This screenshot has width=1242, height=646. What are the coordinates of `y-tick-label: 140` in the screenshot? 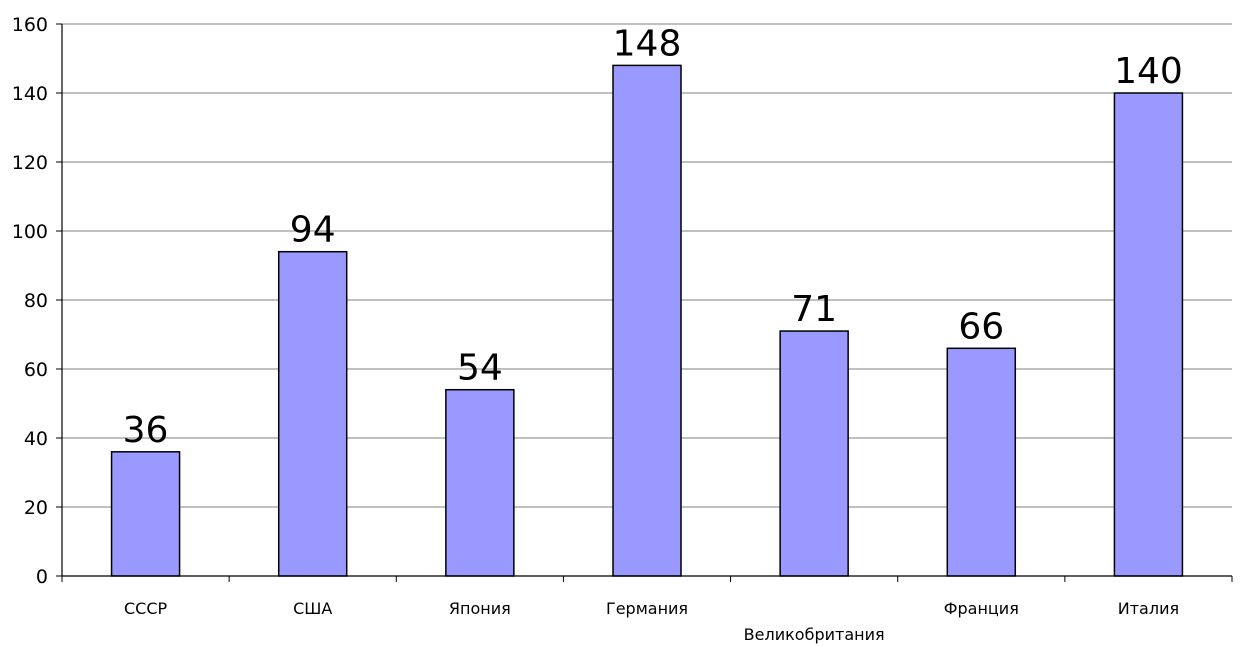 It's located at (30, 94).